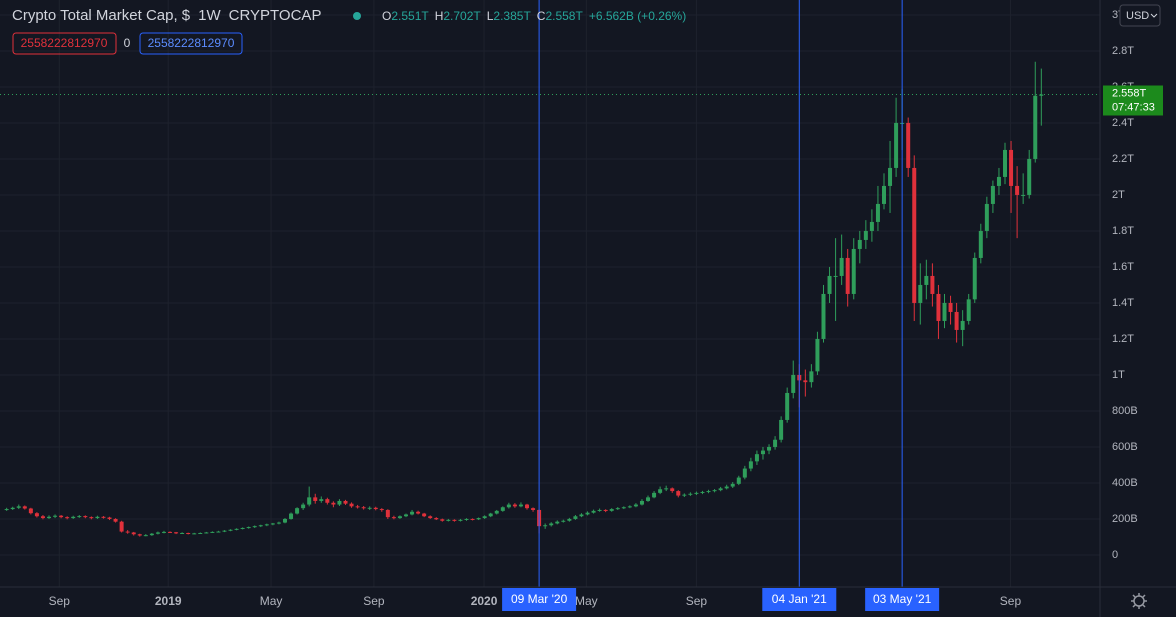  Describe the element at coordinates (586, 601) in the screenshot. I see `x-tick-label: May` at that location.